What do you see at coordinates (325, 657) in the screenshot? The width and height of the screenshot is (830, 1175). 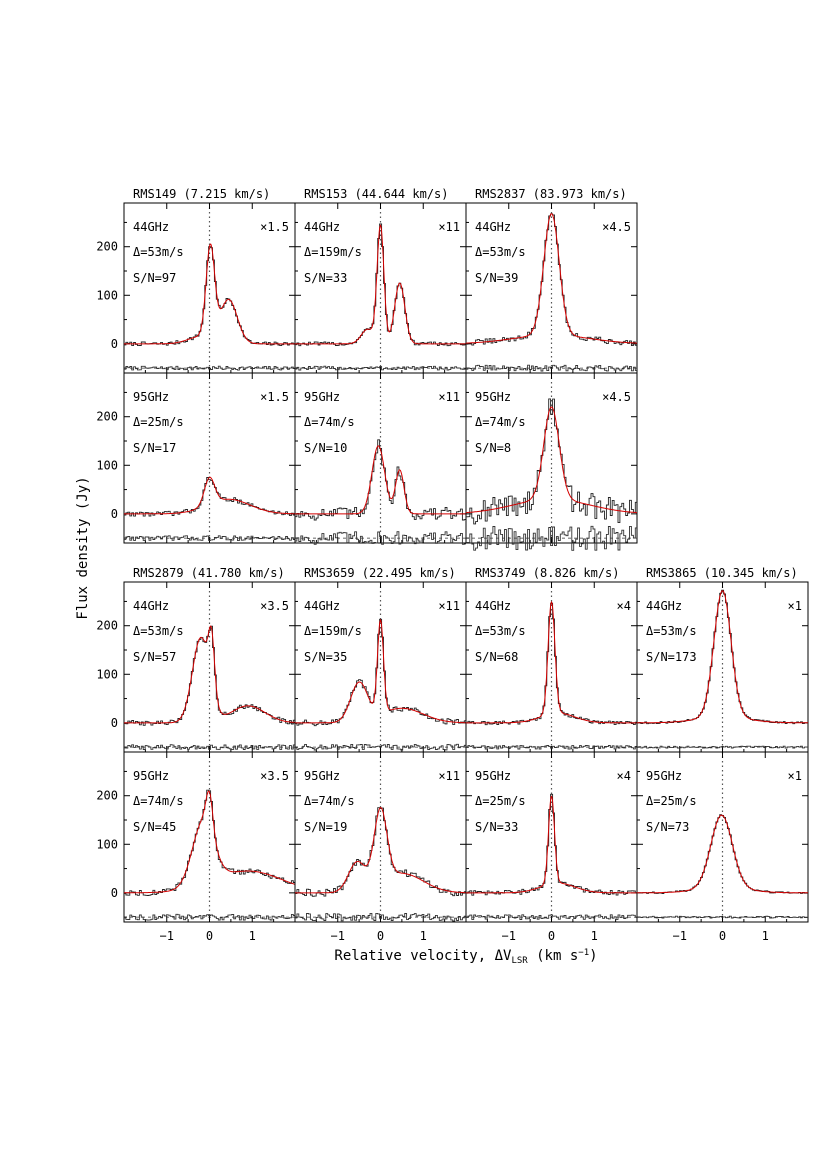 I see `snr-label: S/N=35` at bounding box center [325, 657].